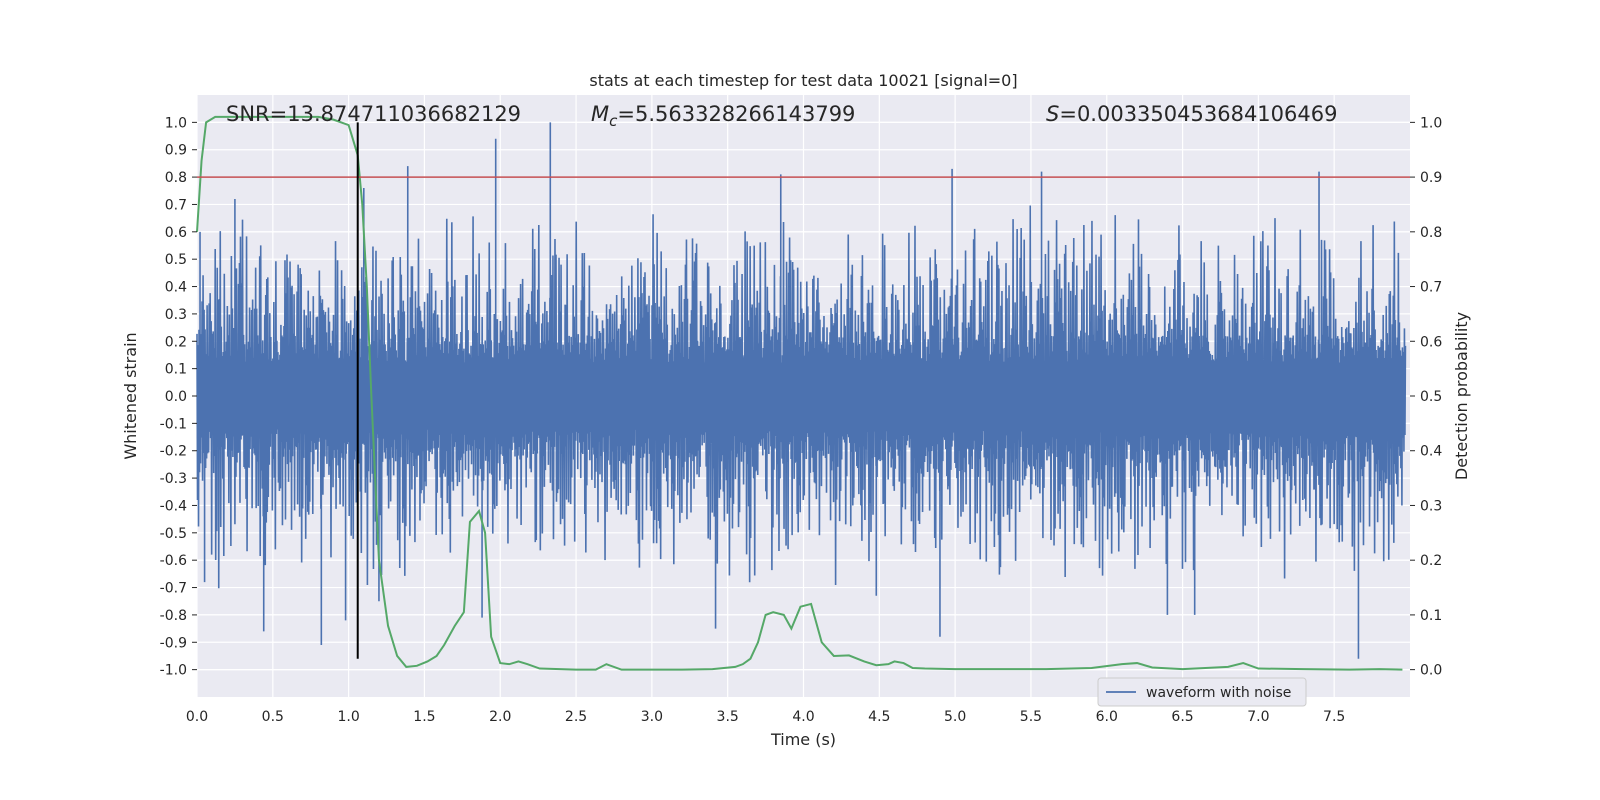  What do you see at coordinates (176, 123) in the screenshot?
I see `y-tick-label: 1.0` at bounding box center [176, 123].